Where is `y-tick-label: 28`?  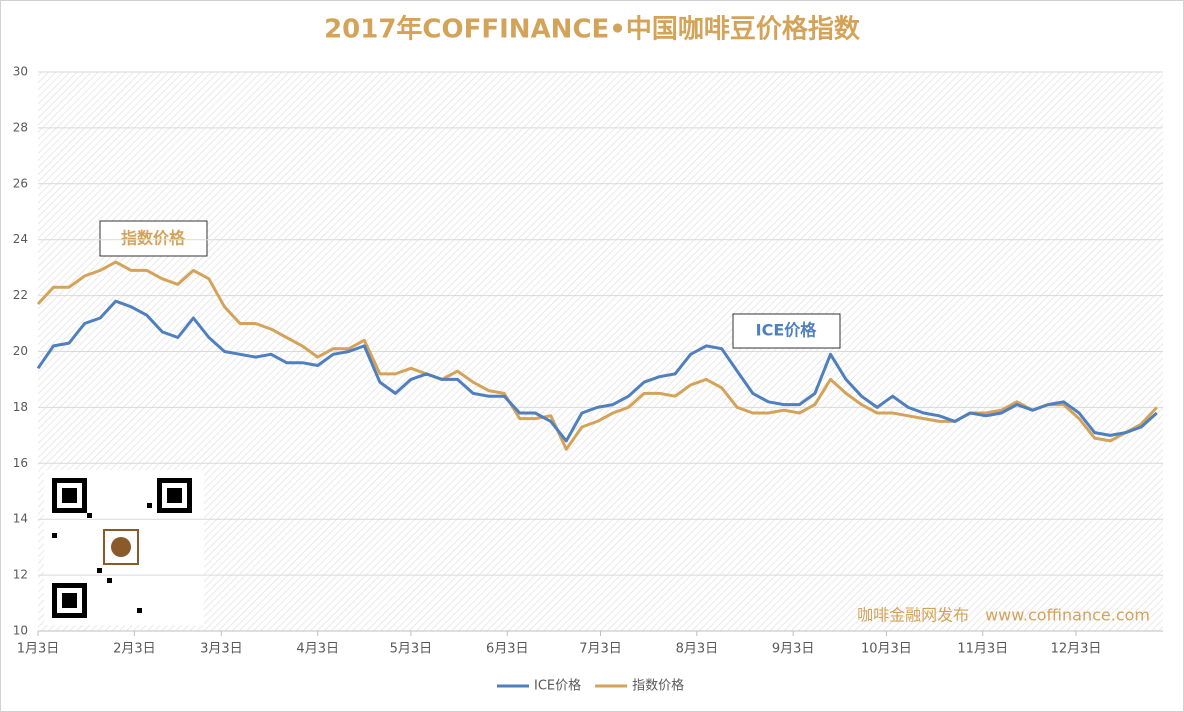
y-tick-label: 28 is located at coordinates (20, 127).